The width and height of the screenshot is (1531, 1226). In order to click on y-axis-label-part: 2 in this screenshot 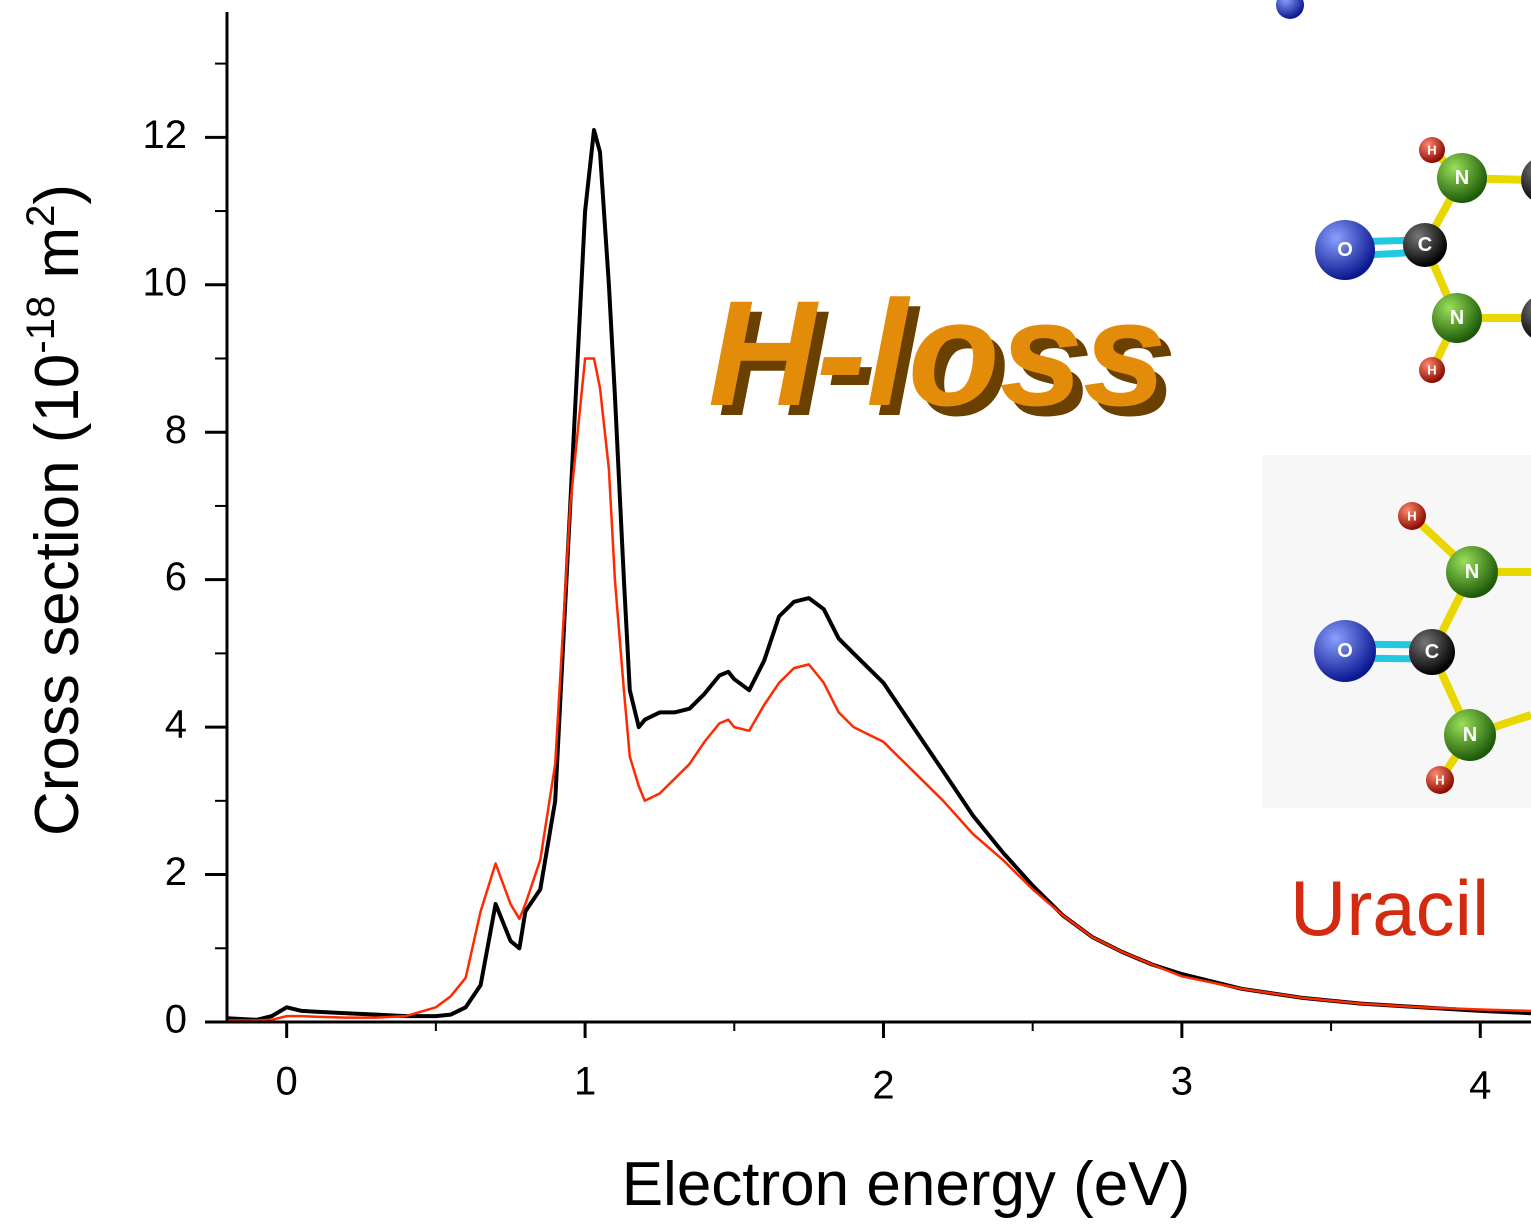, I will do `click(41, 216)`.